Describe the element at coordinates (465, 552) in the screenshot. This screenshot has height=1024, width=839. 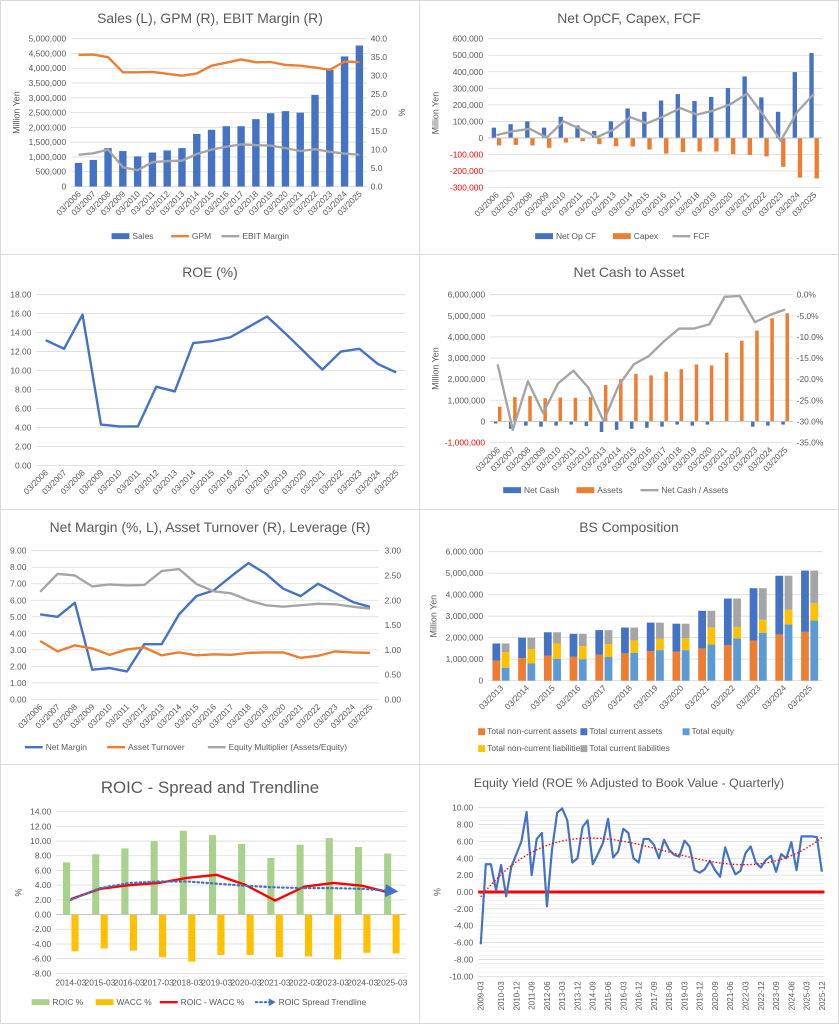
I see `y-left-tick-label: 6,000,000` at that location.